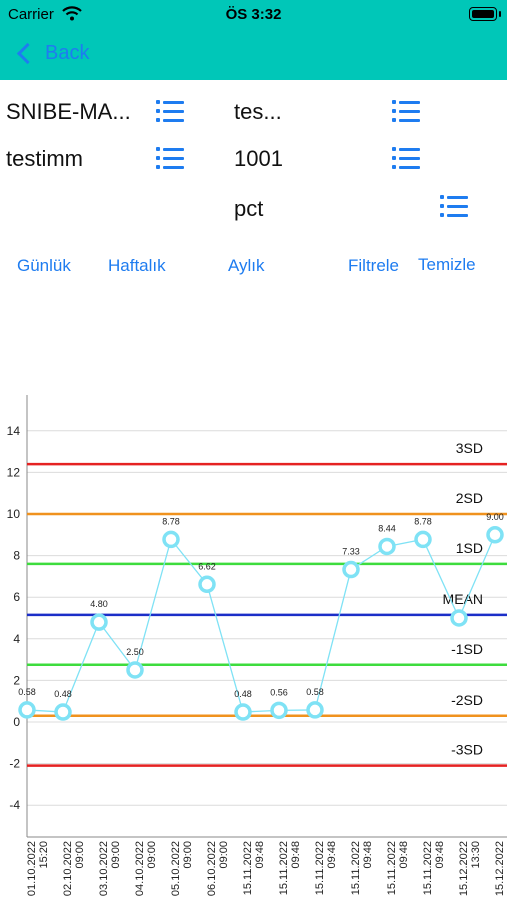 Image resolution: width=507 pixels, height=900 pixels. What do you see at coordinates (170, 158) in the screenshot?
I see `control-list-icon` at bounding box center [170, 158].